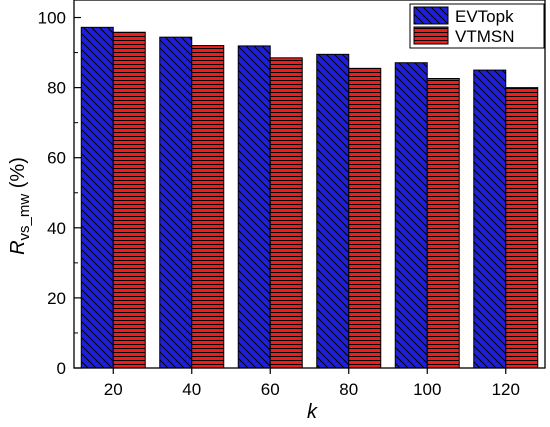  What do you see at coordinates (56, 298) in the screenshot?
I see `y-tick-label: 20` at bounding box center [56, 298].